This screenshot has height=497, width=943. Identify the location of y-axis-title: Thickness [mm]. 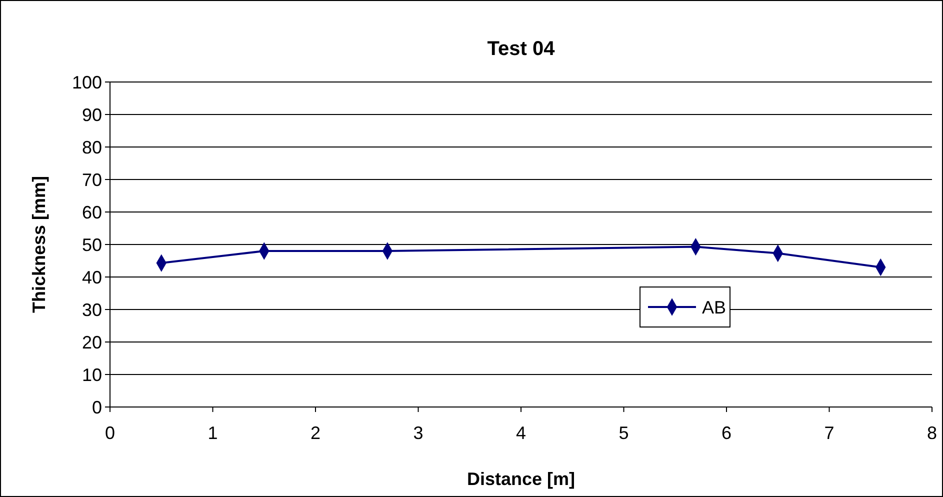
(39, 245).